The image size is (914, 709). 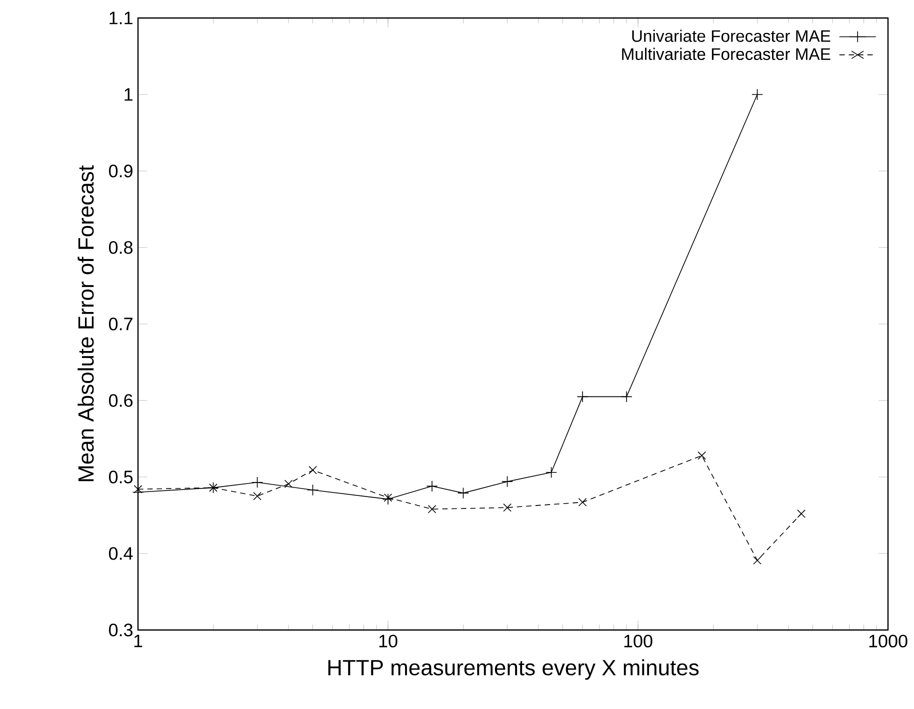 What do you see at coordinates (120, 171) in the screenshot?
I see `y-tick-label: 0.9` at bounding box center [120, 171].